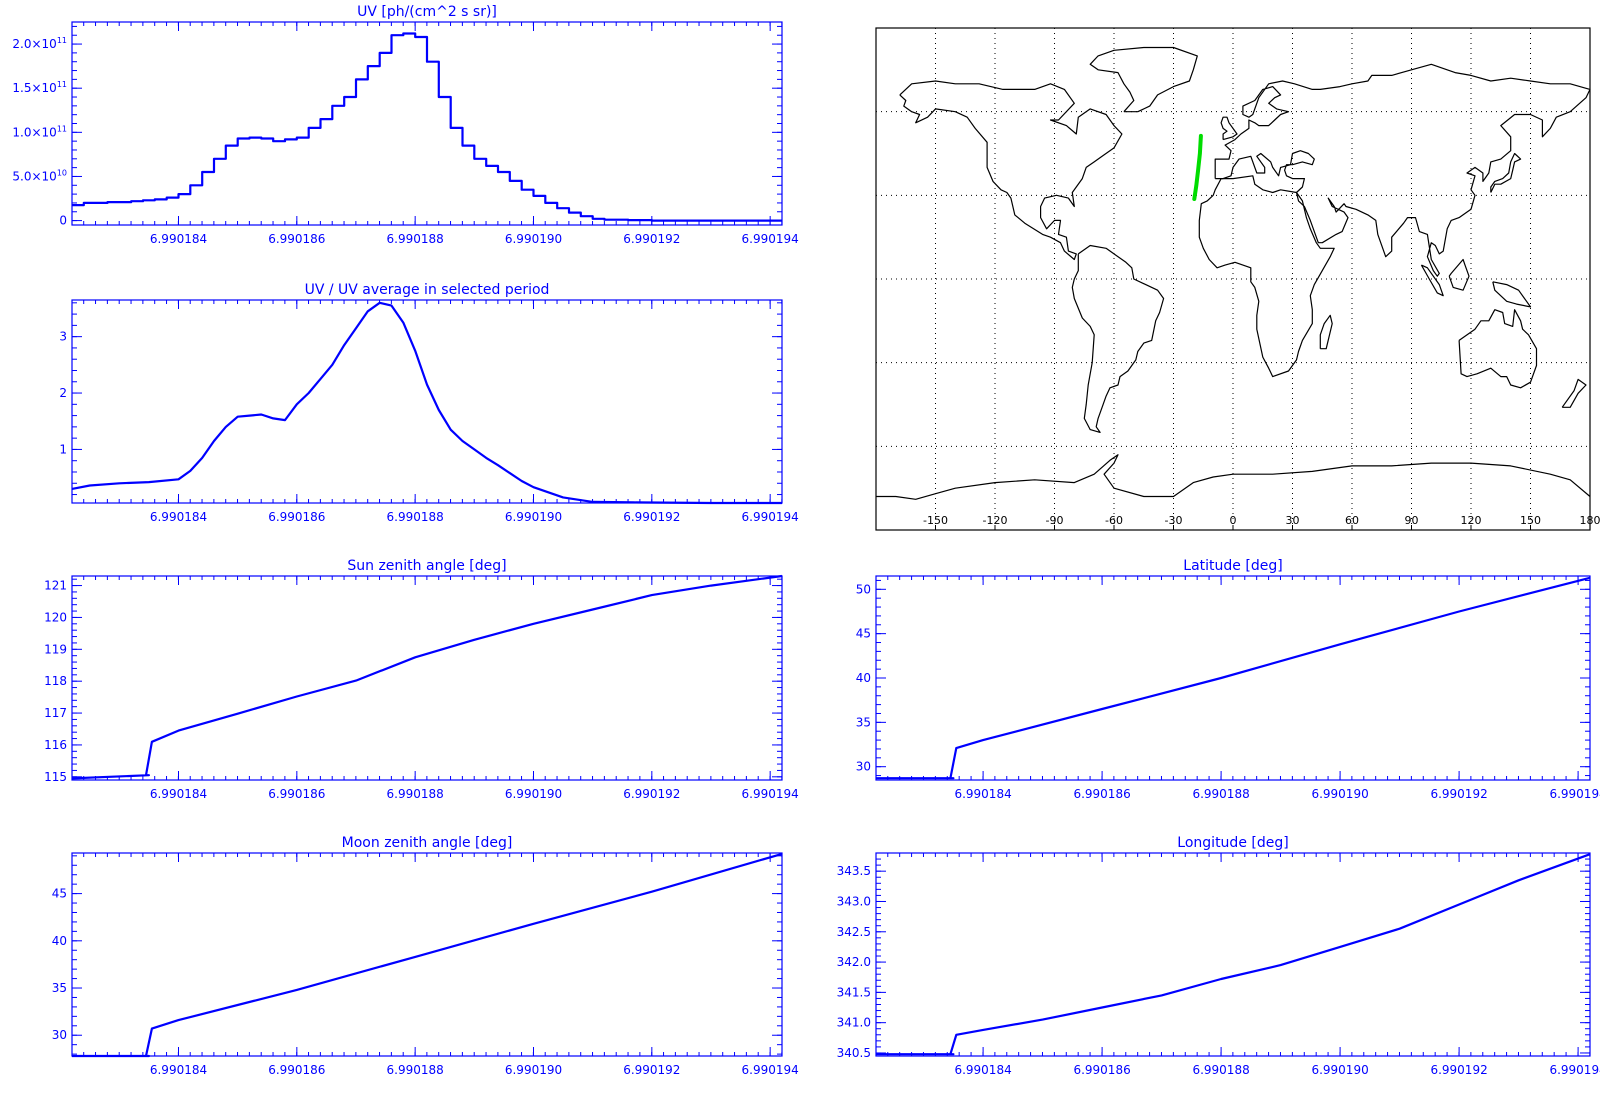 Image resolution: width=1600 pixels, height=1100 pixels. Describe the element at coordinates (178, 794) in the screenshot. I see `sza-x-tick-label: 6.990184` at that location.